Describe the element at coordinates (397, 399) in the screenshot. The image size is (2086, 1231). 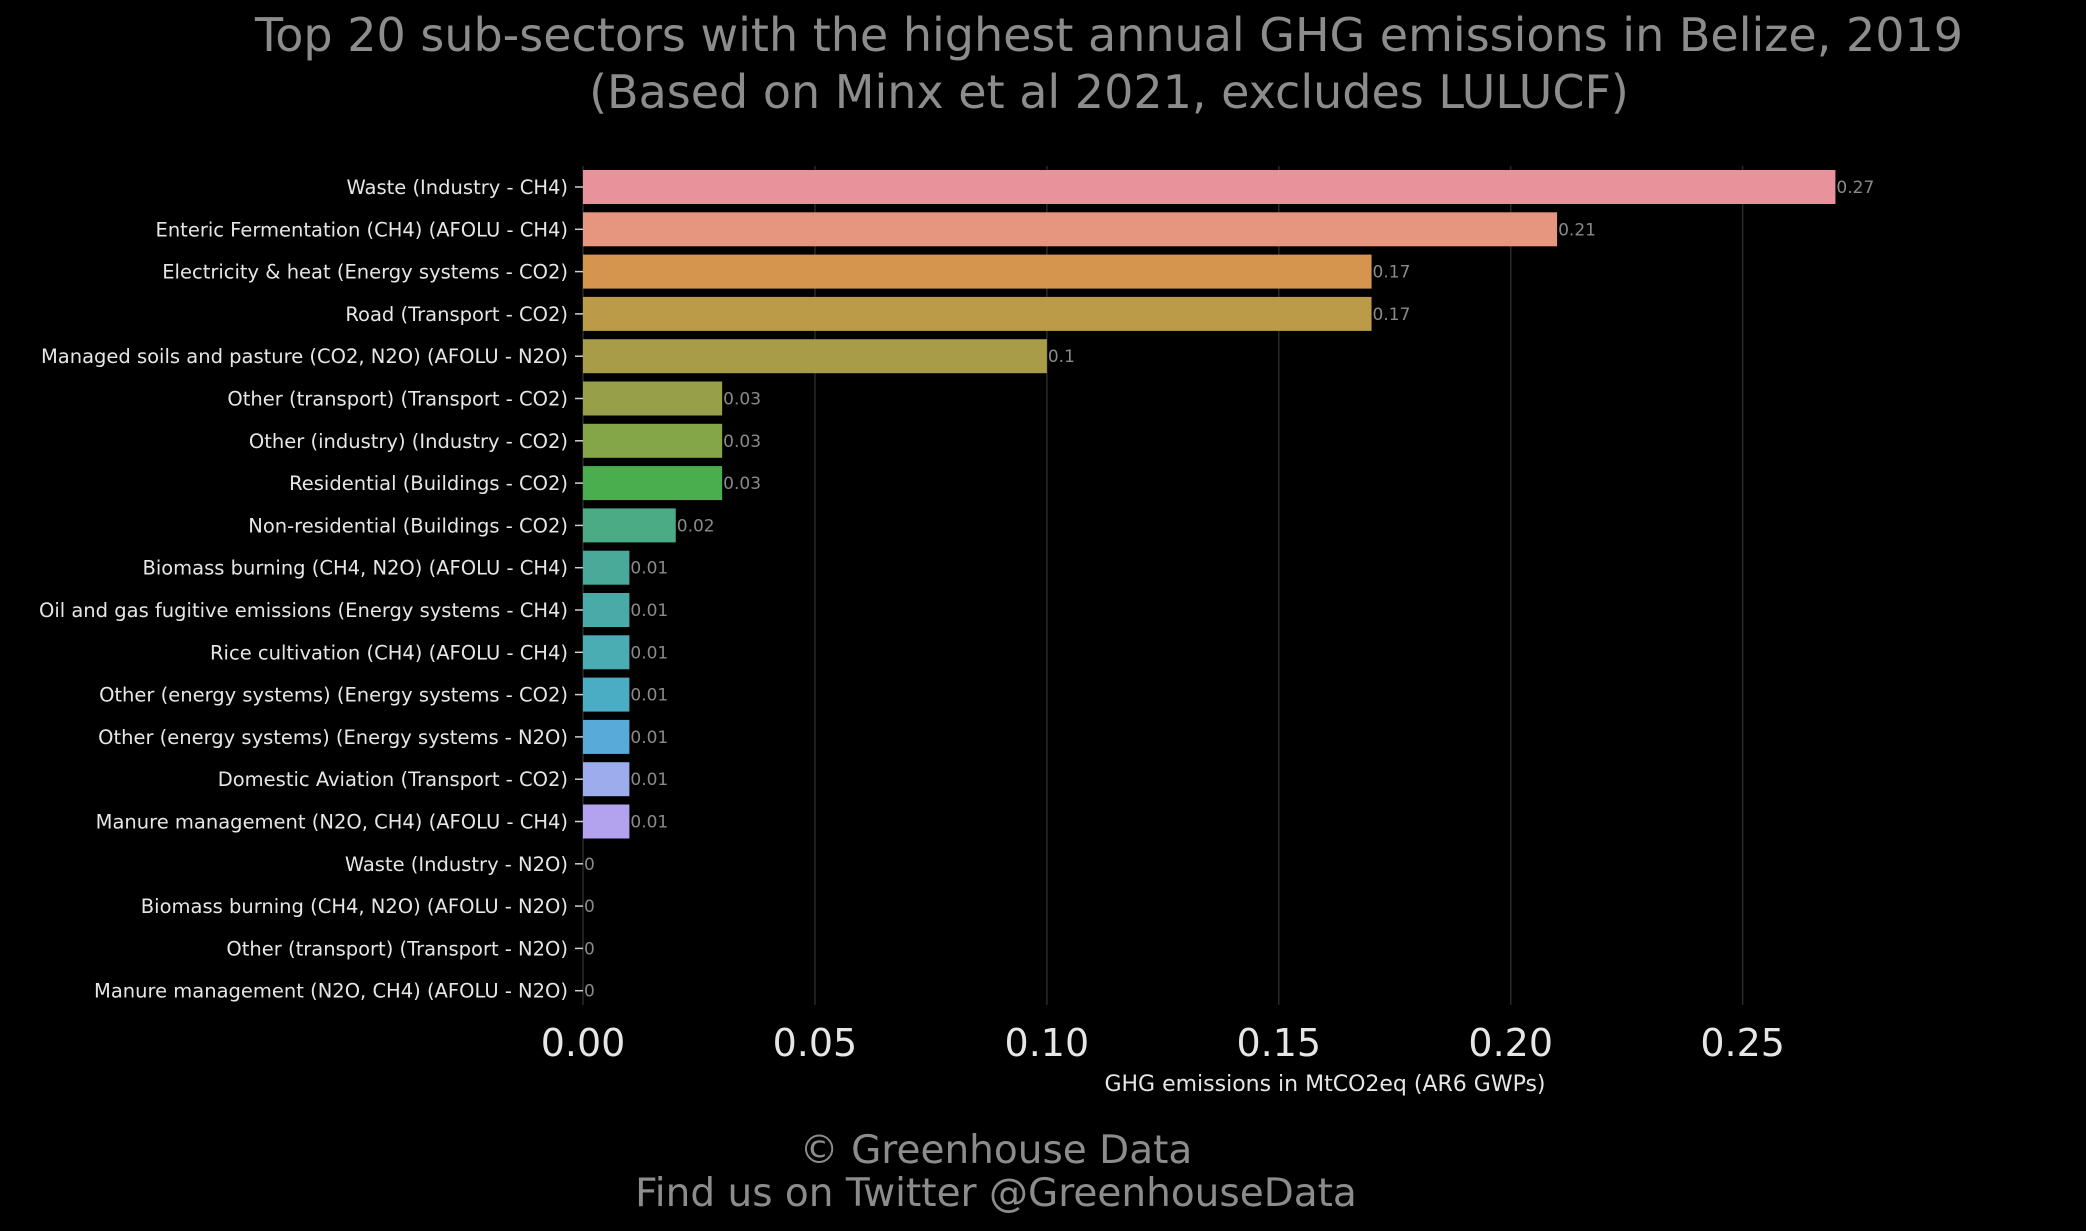
I see `category-label: Other (transport) (Transport - CO2)` at that location.